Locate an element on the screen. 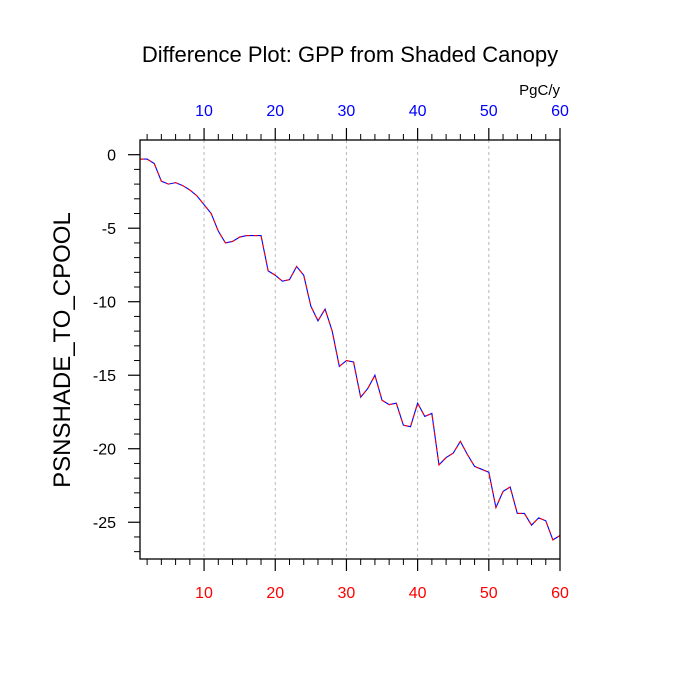 The image size is (700, 700). x-tick-label-top: 10 is located at coordinates (204, 111).